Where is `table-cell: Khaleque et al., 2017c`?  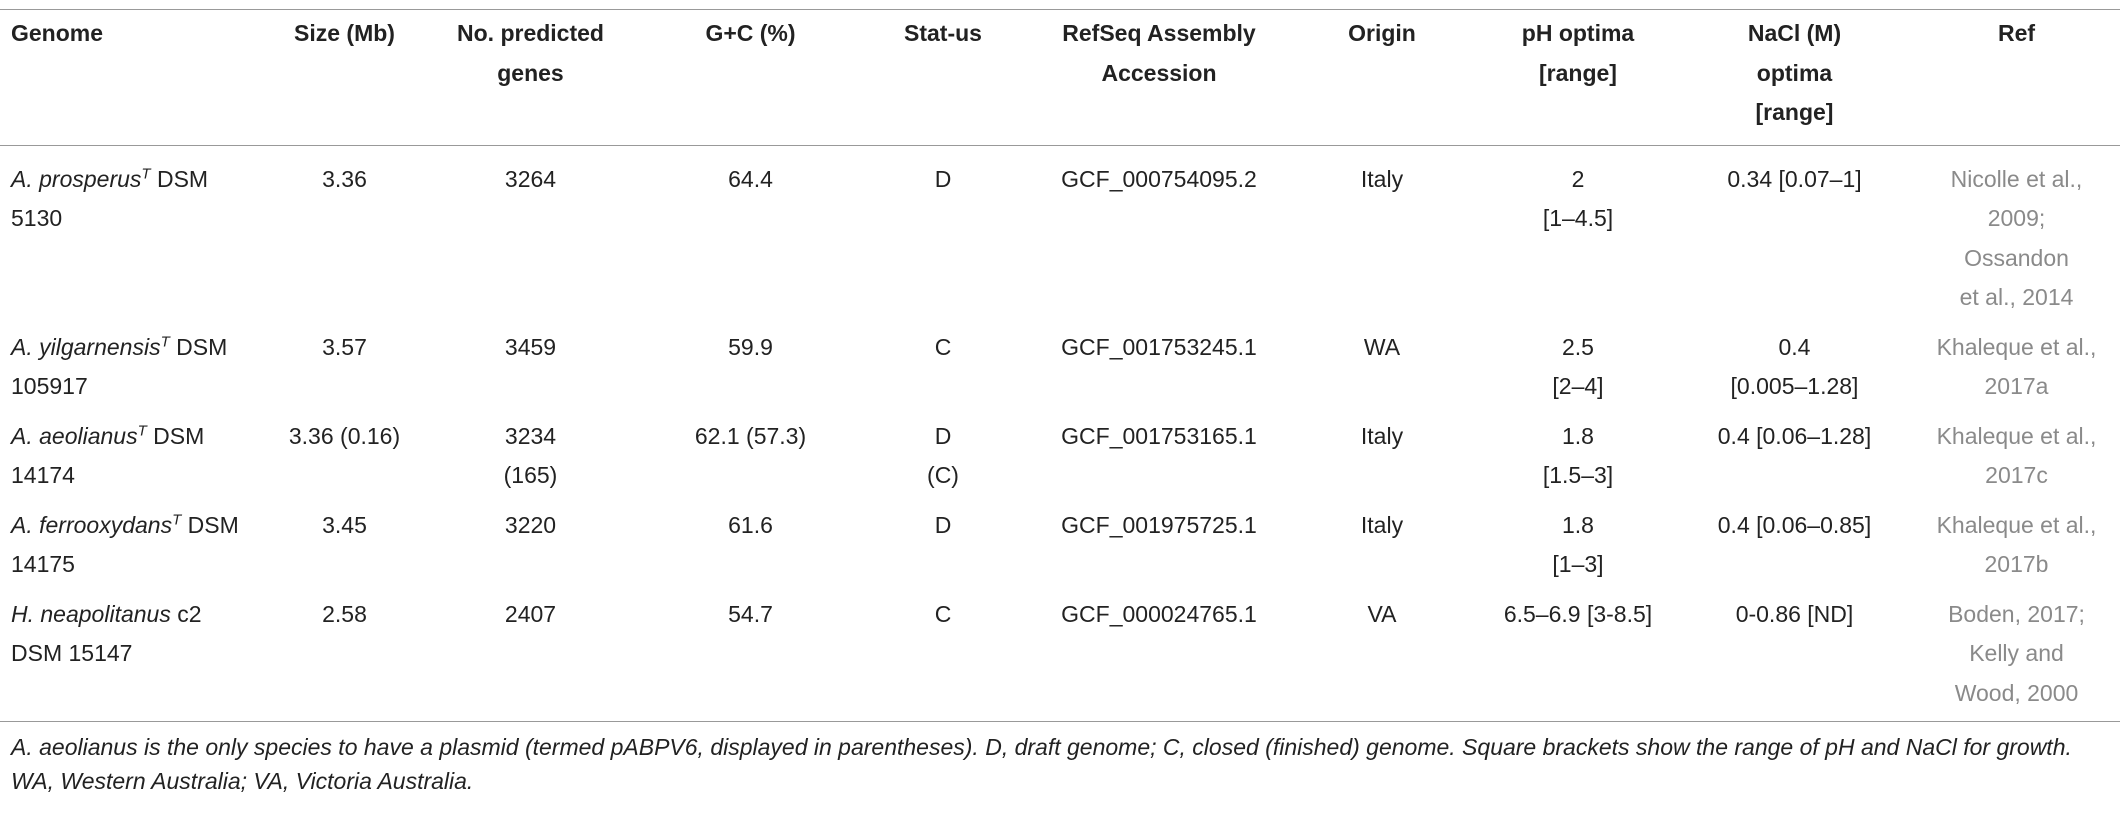
table-cell: Khaleque et al., 2017c is located at coordinates (2016, 456).